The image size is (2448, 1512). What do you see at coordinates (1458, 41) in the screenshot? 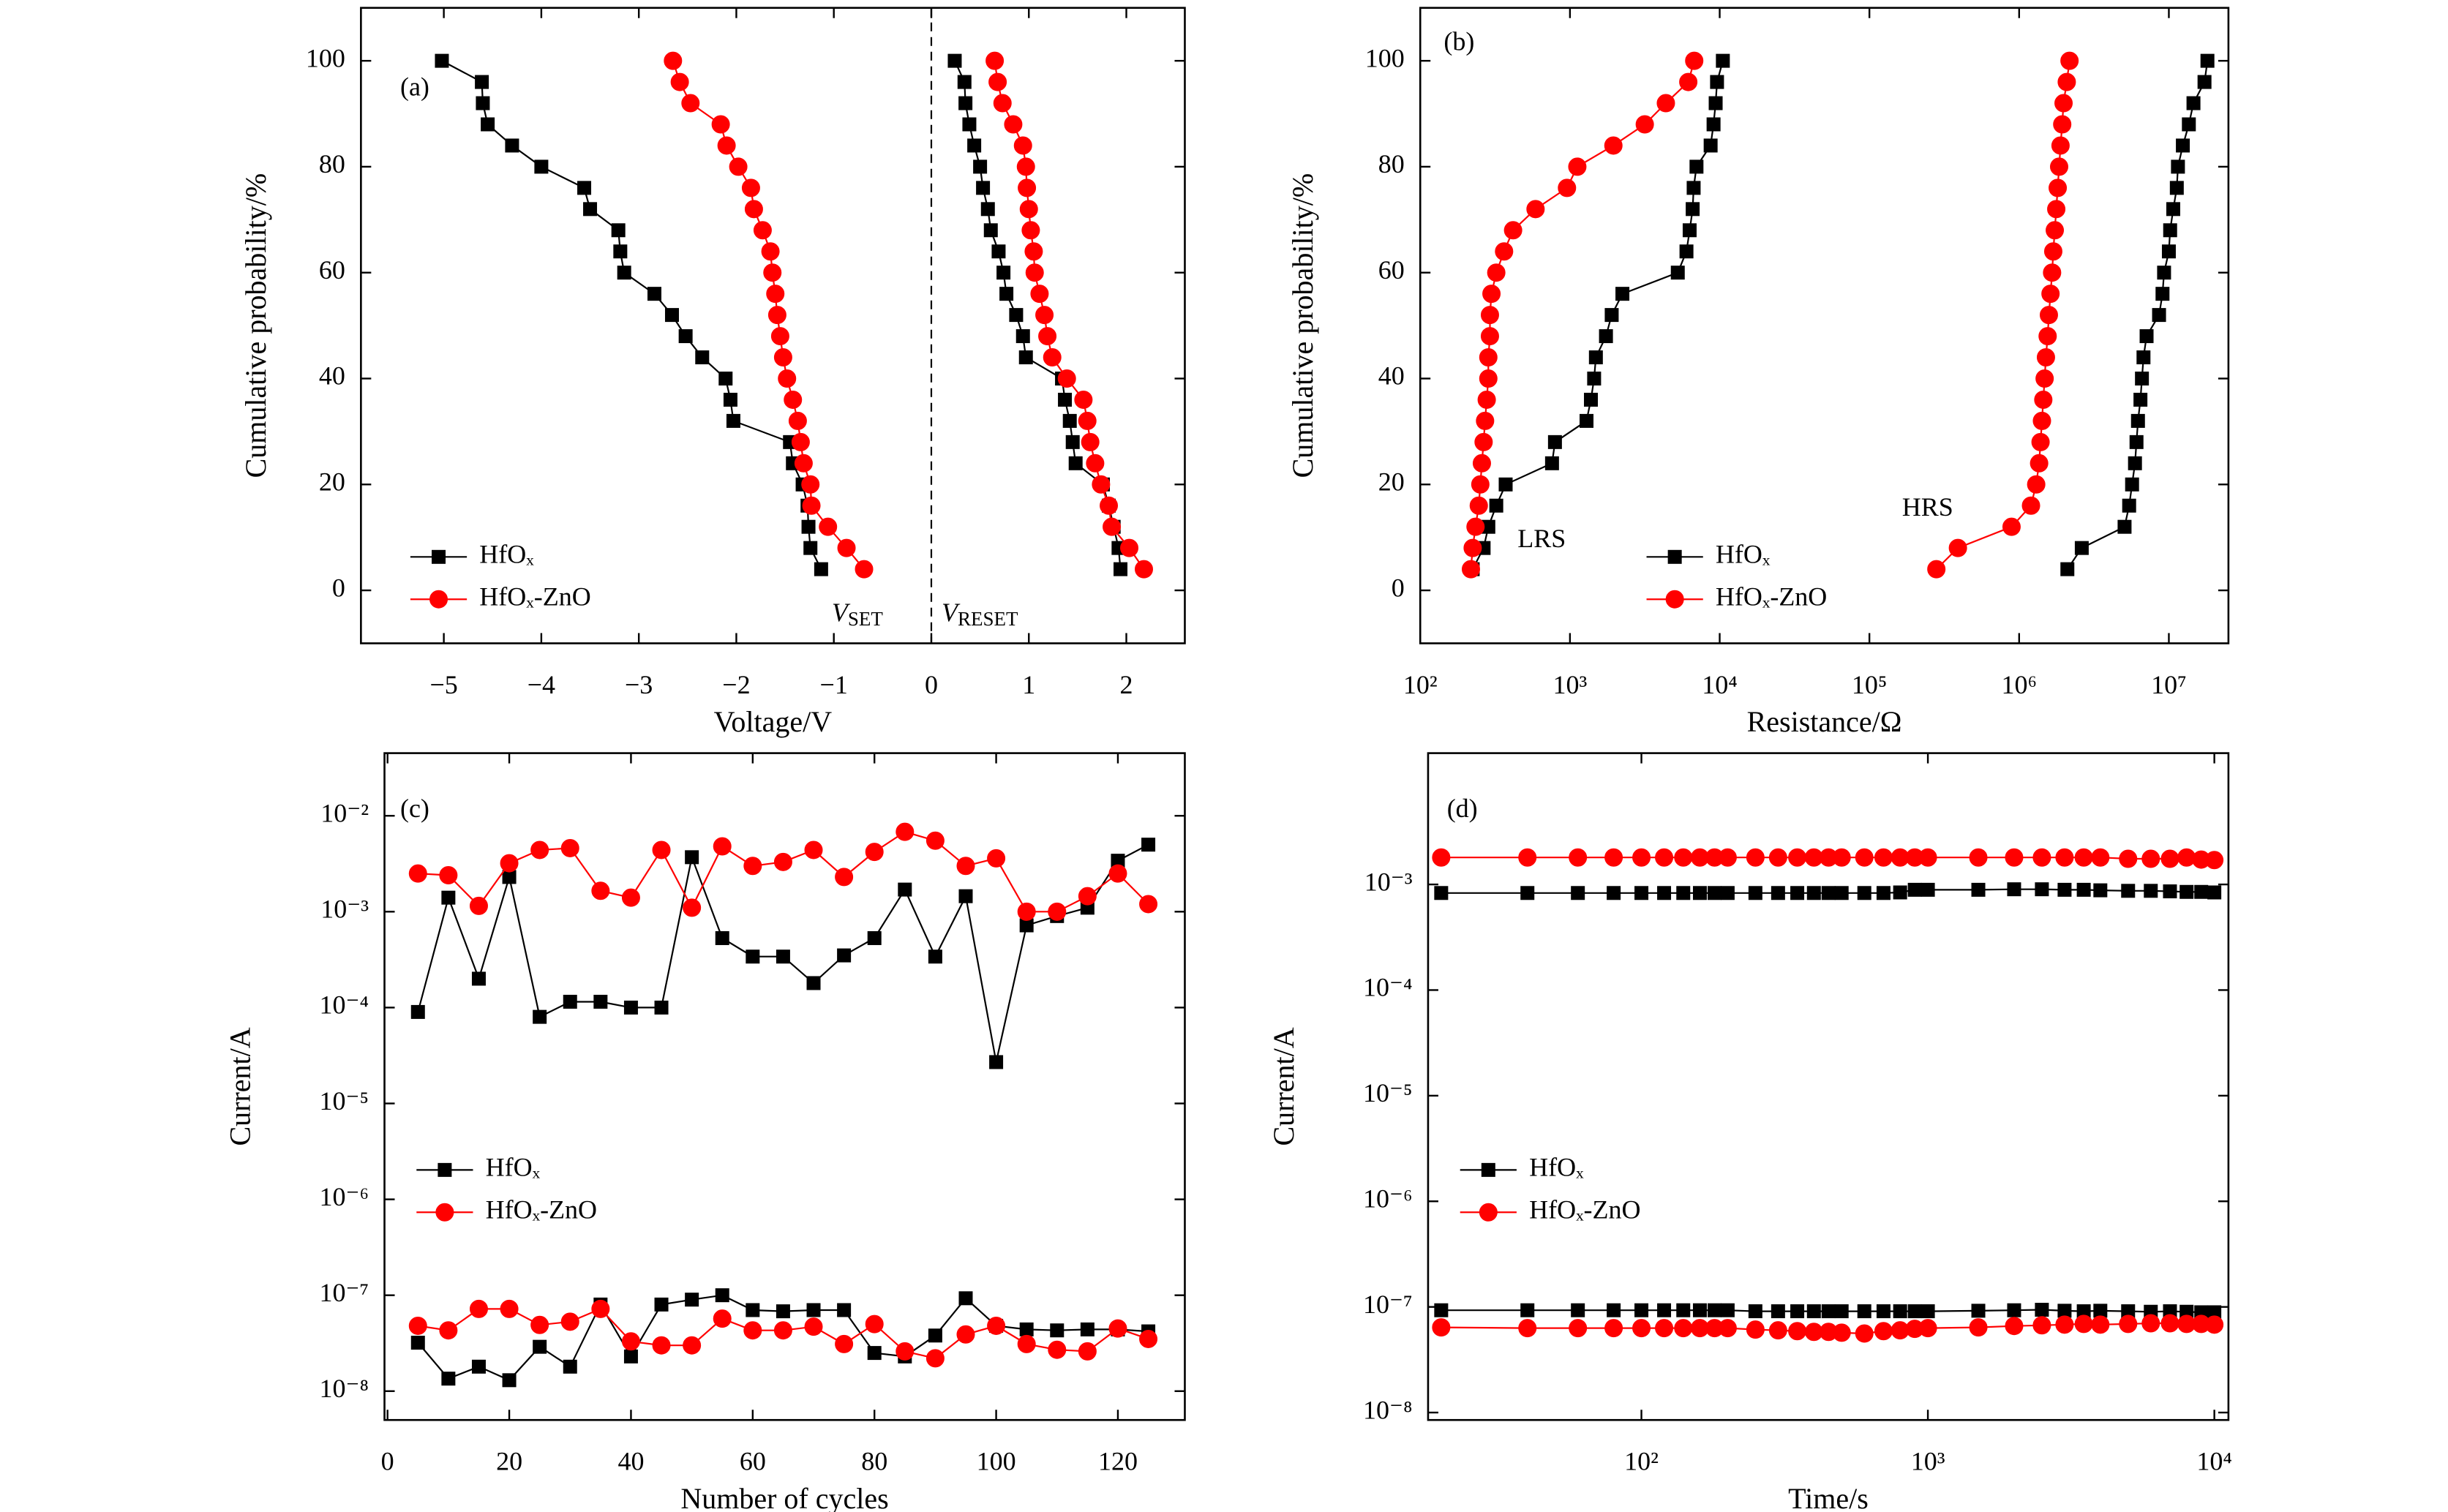
I see `panel-label: (b)` at bounding box center [1458, 41].